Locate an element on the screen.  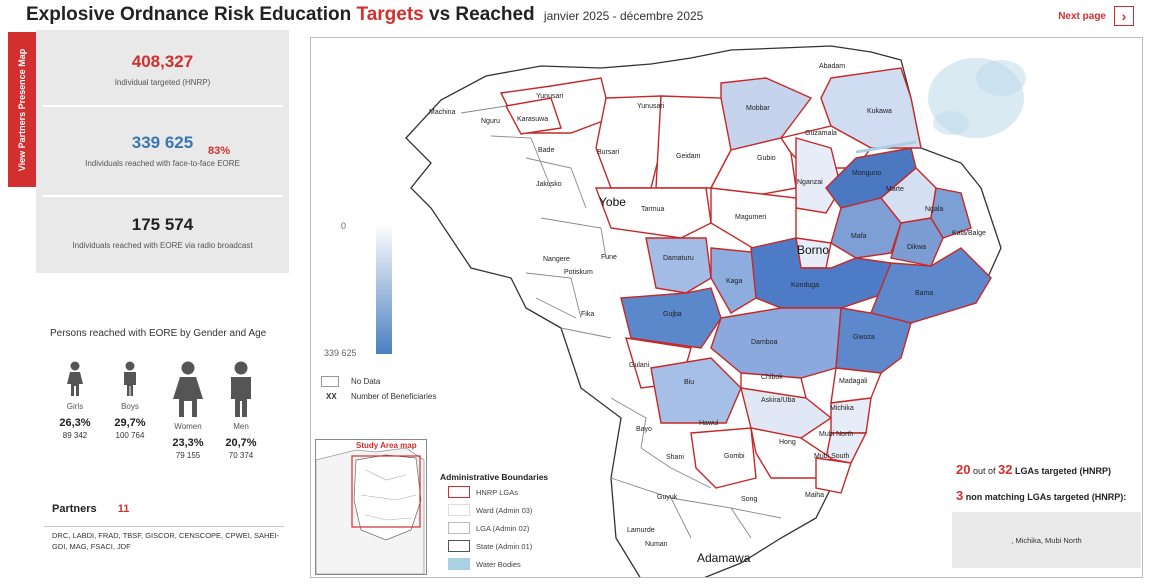
lga-label: Mobbar is located at coordinates (758, 108).